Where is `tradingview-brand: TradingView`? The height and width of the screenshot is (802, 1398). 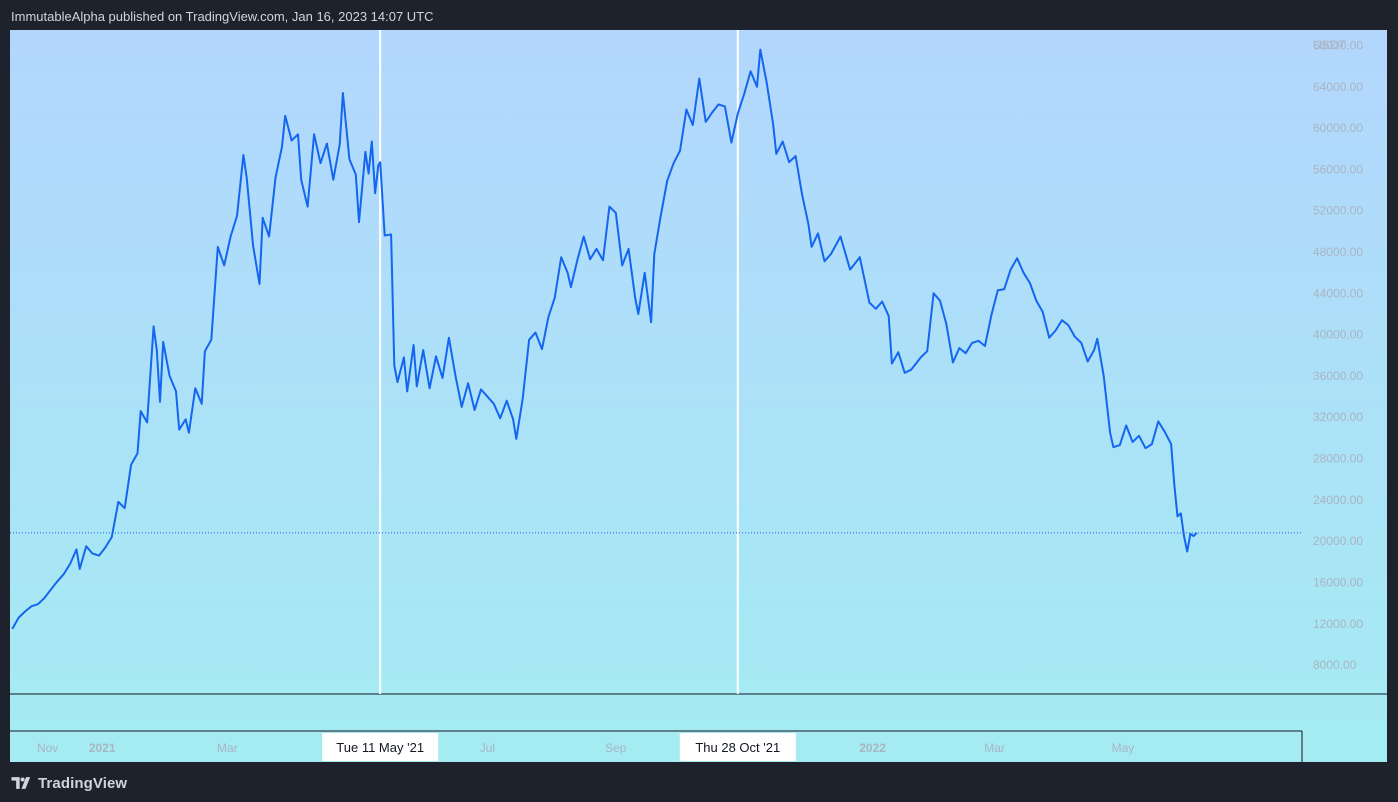
tradingview-brand: TradingView is located at coordinates (83, 783).